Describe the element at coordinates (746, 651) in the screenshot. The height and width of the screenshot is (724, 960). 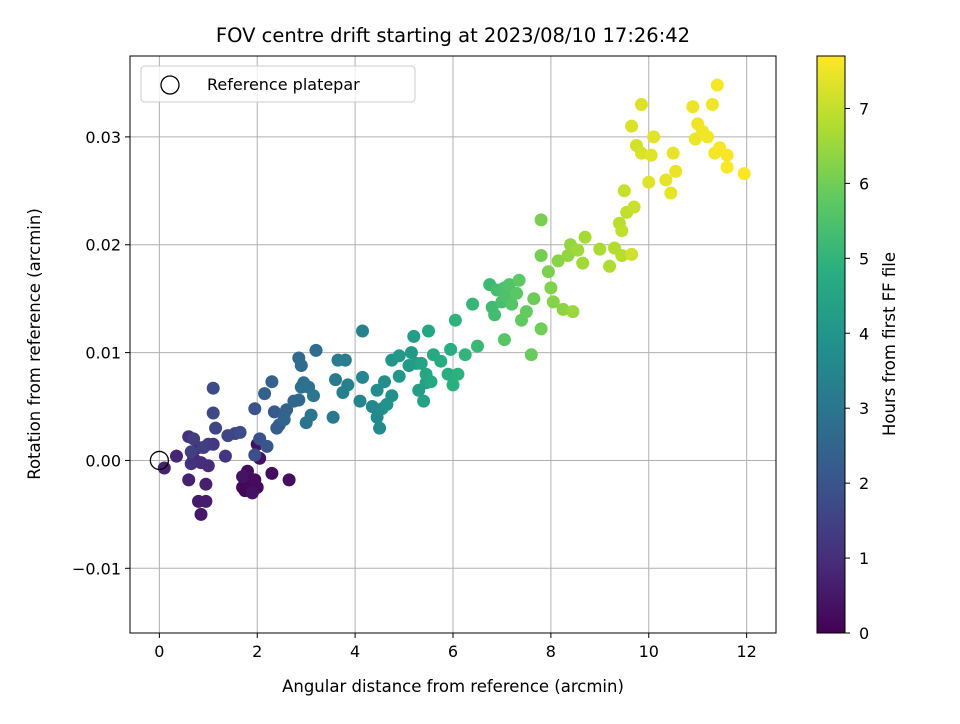
I see `x-tick-label: 12` at that location.